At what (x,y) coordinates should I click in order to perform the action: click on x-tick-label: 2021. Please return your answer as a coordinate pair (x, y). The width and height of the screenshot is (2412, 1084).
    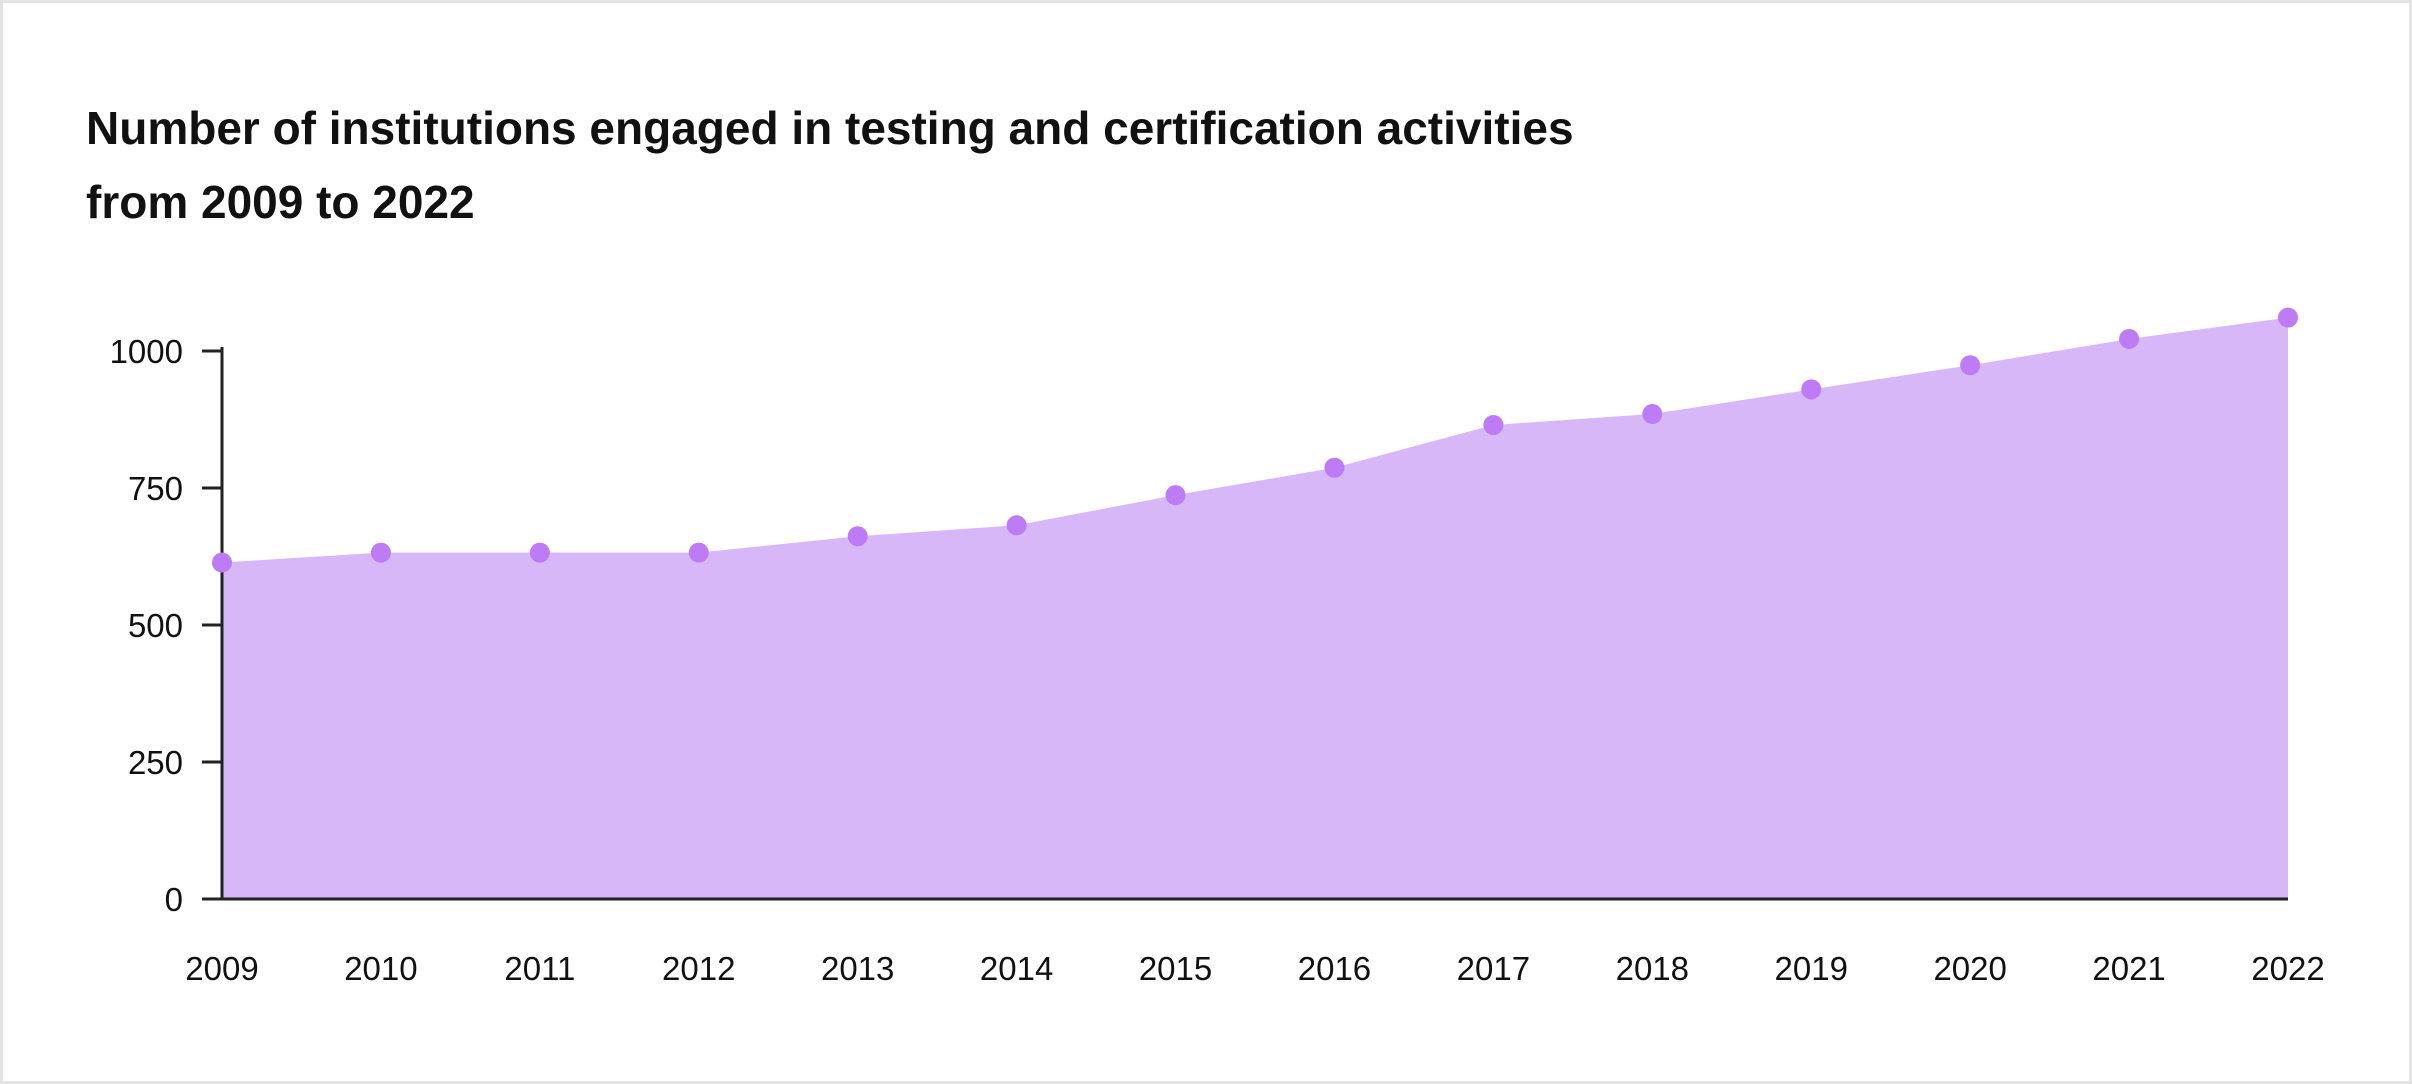
    Looking at the image, I should click on (2128, 968).